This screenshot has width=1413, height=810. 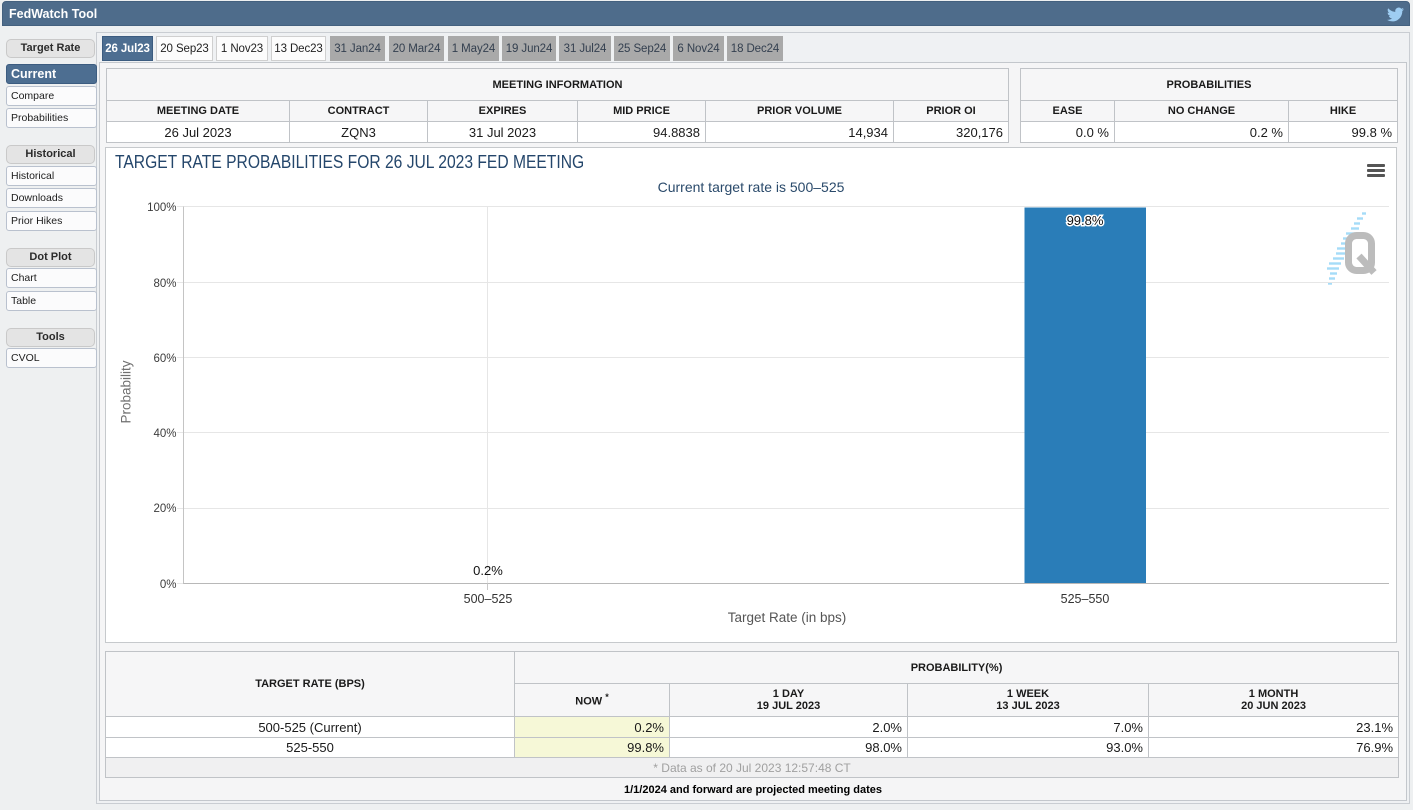 I want to click on svg-text: 99.8%, so click(x=1085, y=220).